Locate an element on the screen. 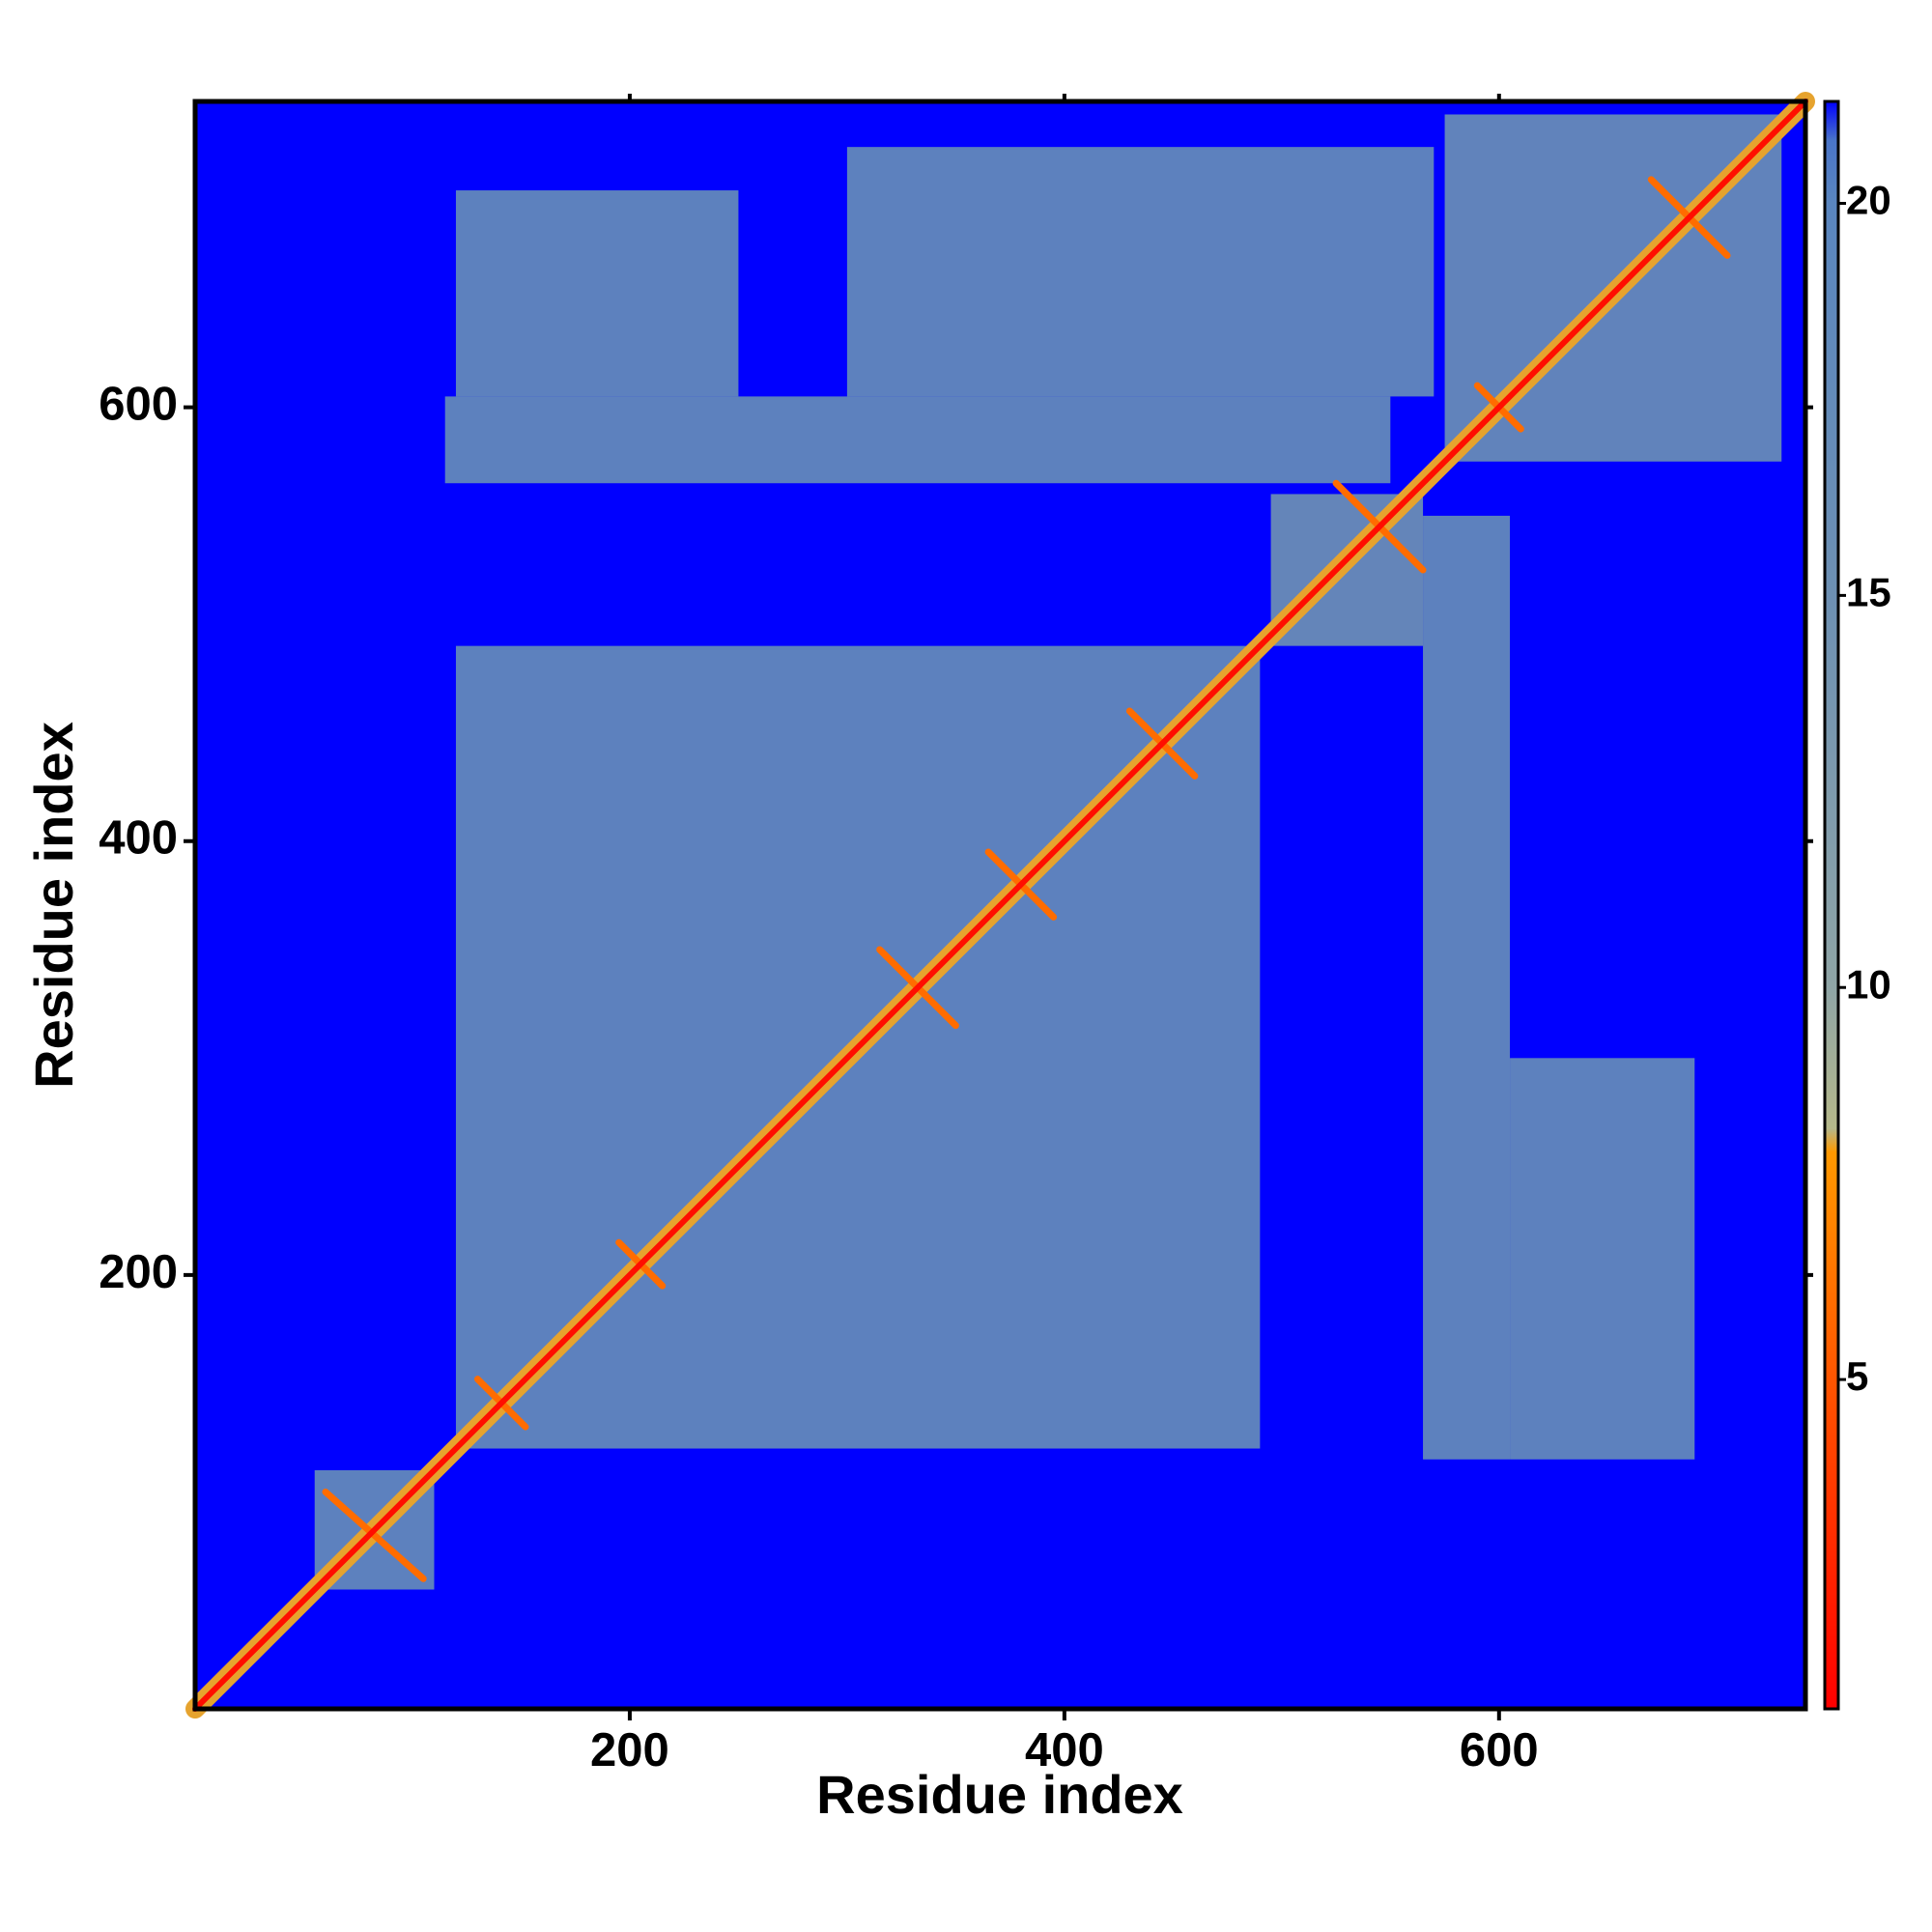  colorbar-tick-label: 20 is located at coordinates (1868, 200).